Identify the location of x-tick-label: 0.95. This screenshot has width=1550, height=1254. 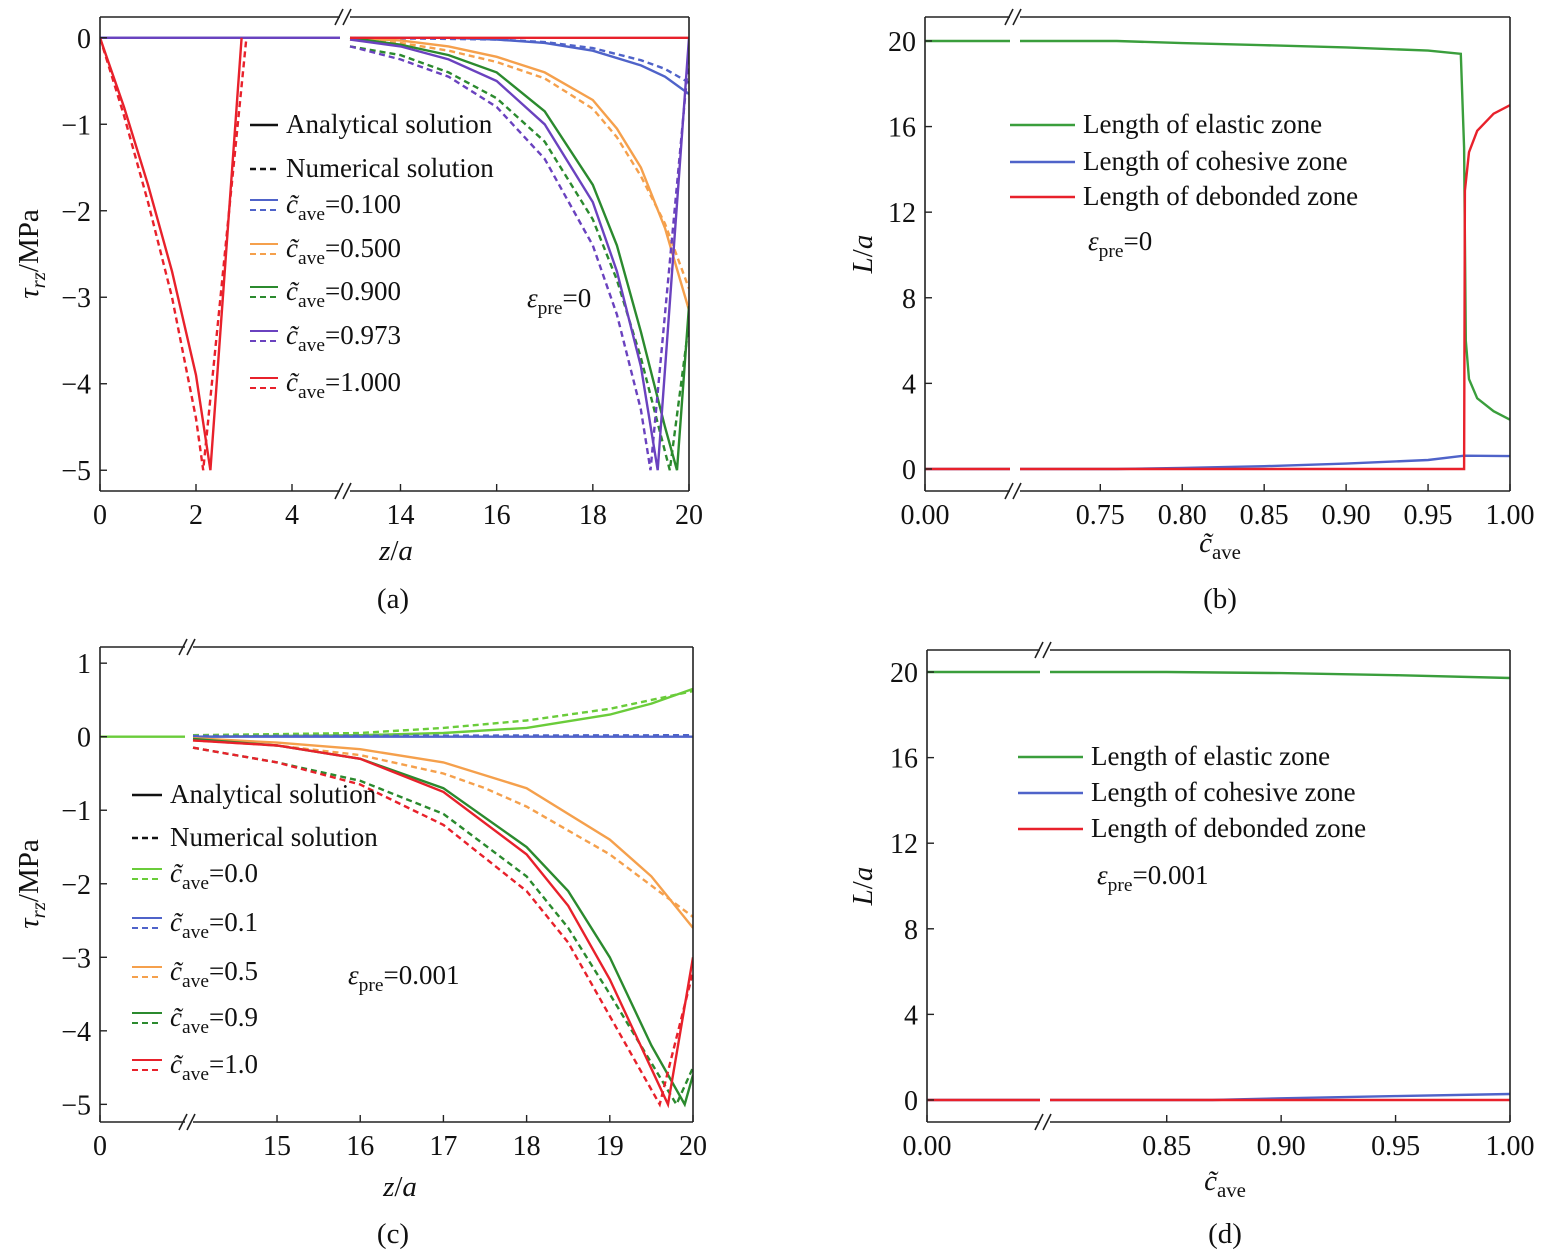
(1428, 515).